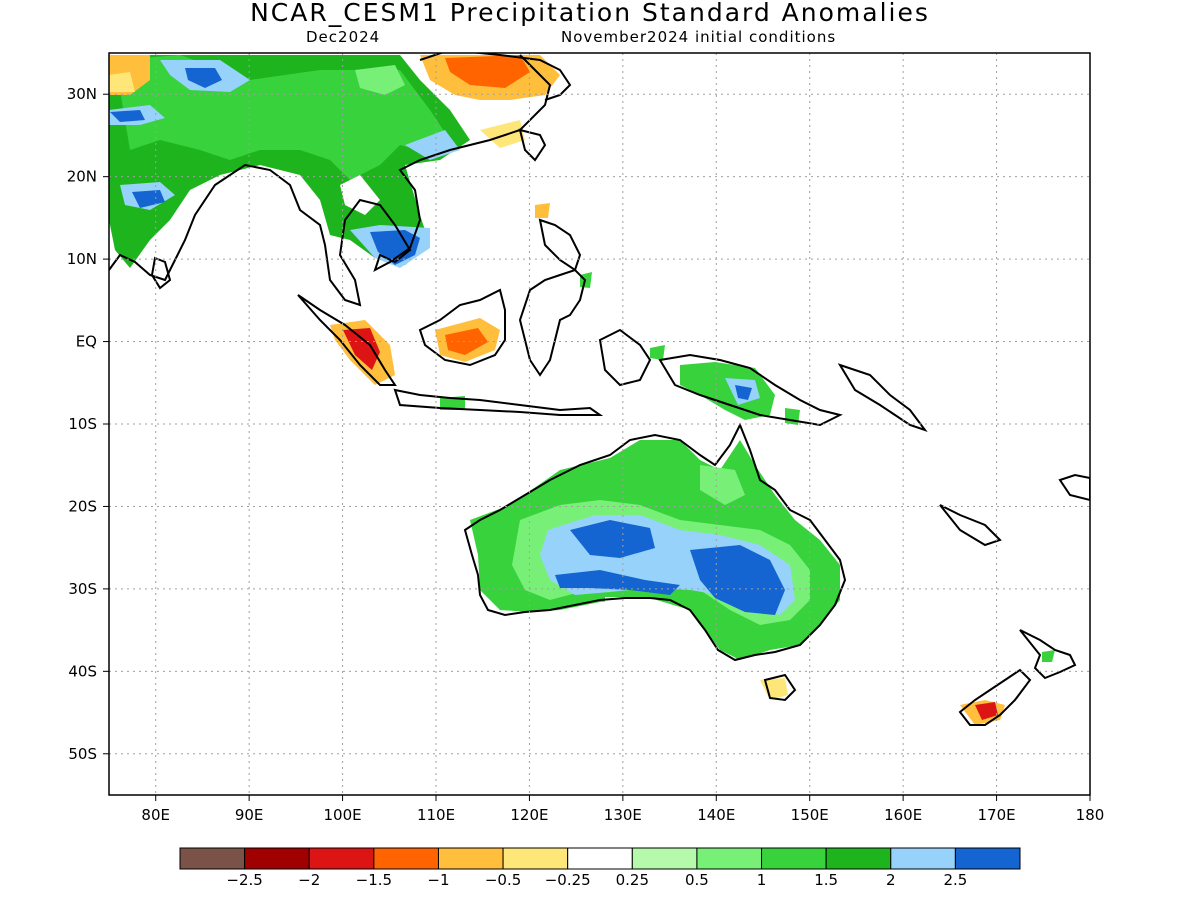  What do you see at coordinates (529, 815) in the screenshot?
I see `longitude-label: 120E` at bounding box center [529, 815].